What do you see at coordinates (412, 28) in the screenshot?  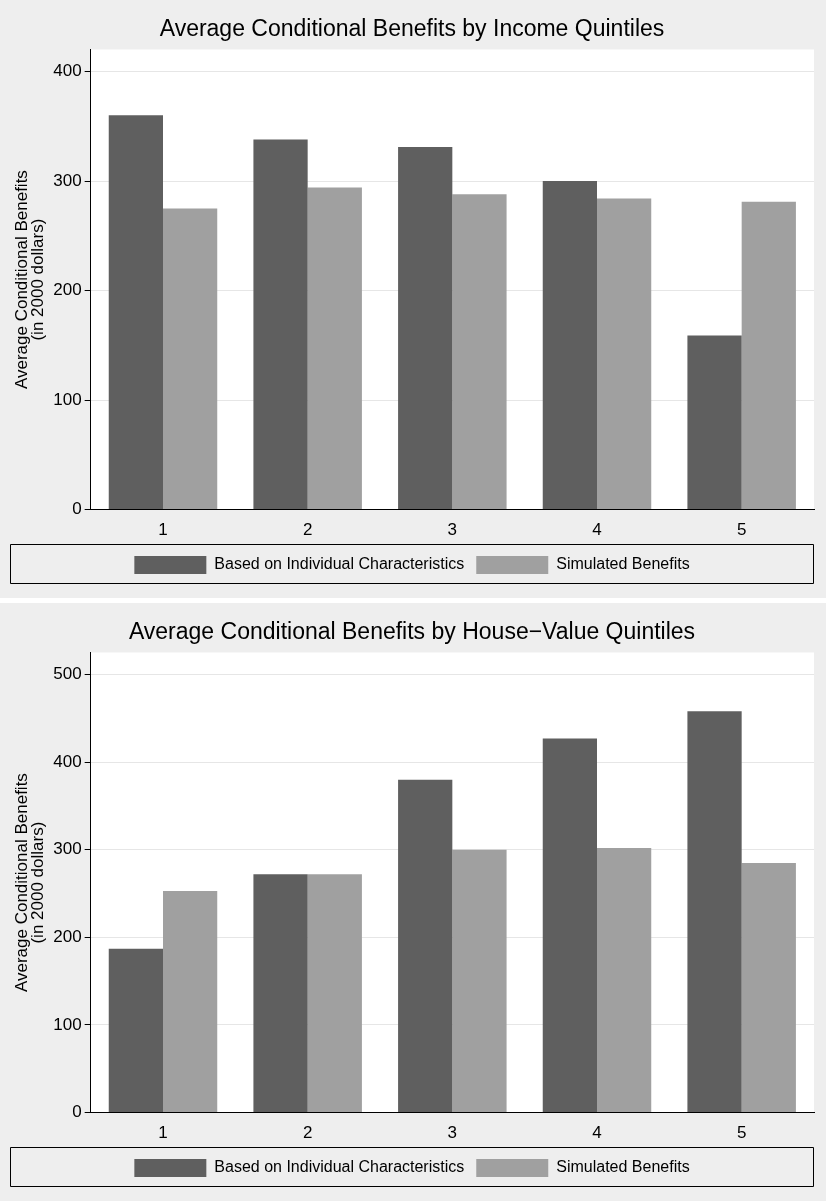 I see `chart-title: Average Conditional Benefits by Income Quintiles` at bounding box center [412, 28].